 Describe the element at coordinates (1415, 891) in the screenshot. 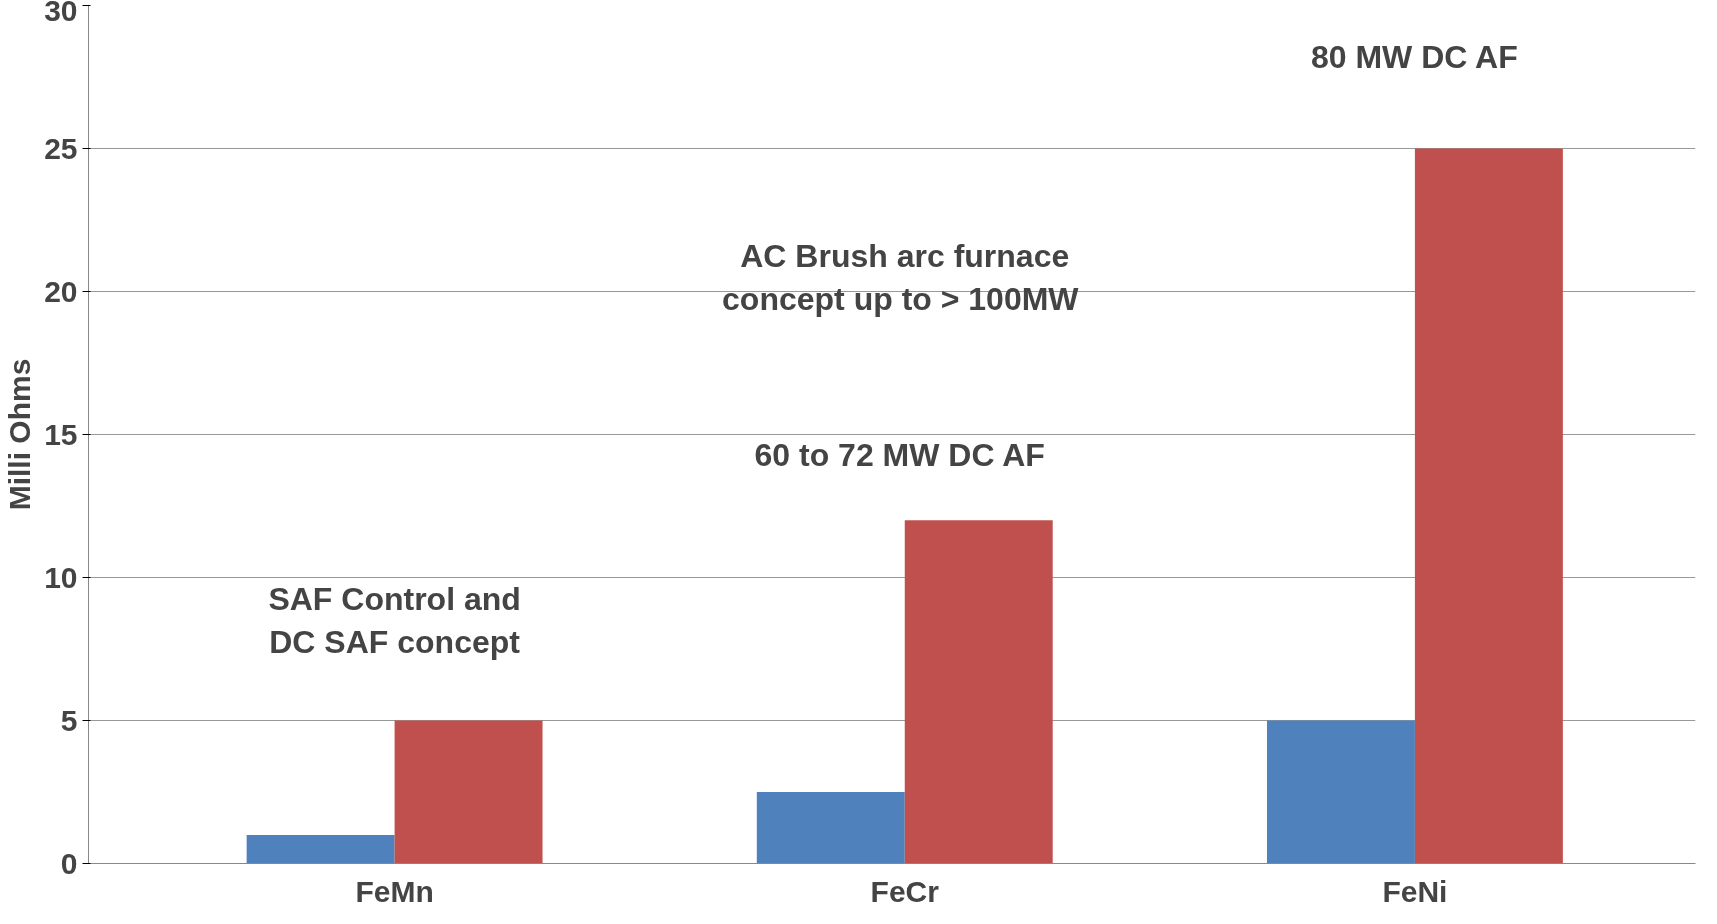

I see `x-tick-label: FeNi` at that location.